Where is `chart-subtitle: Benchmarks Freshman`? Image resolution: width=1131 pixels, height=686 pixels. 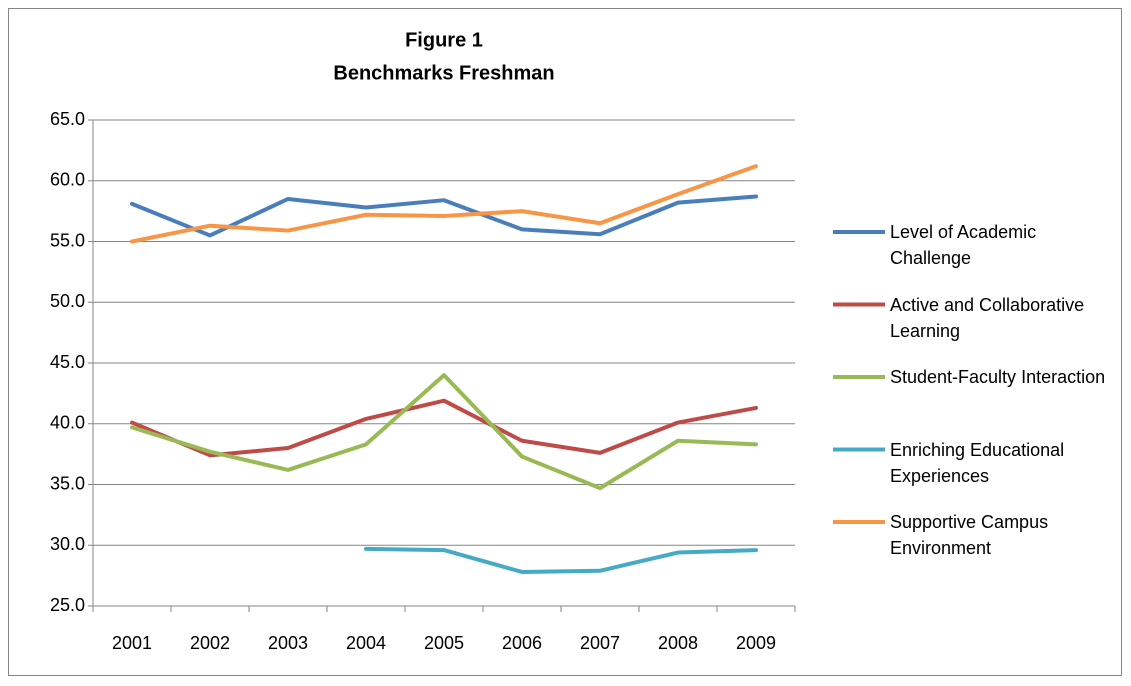 chart-subtitle: Benchmarks Freshman is located at coordinates (443, 73).